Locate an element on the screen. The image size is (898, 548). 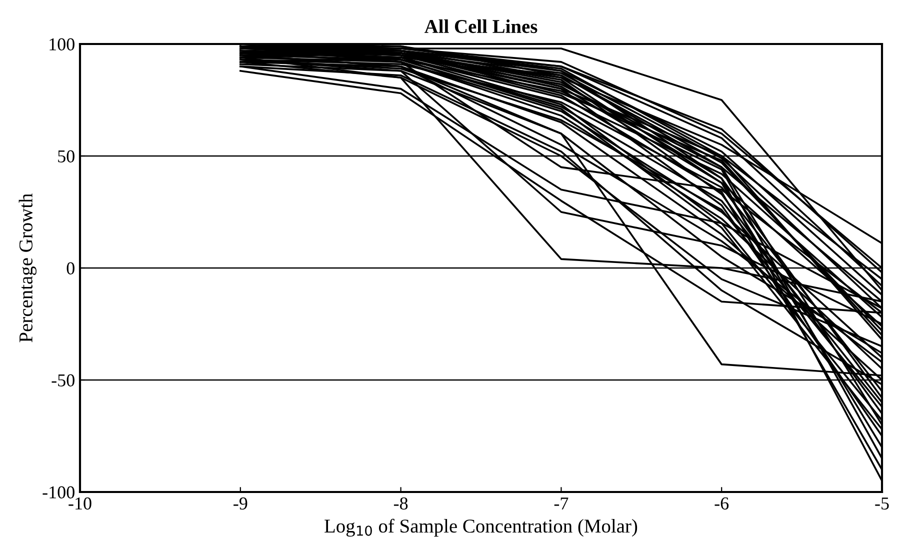
x-tick-label: -6 is located at coordinates (721, 503).